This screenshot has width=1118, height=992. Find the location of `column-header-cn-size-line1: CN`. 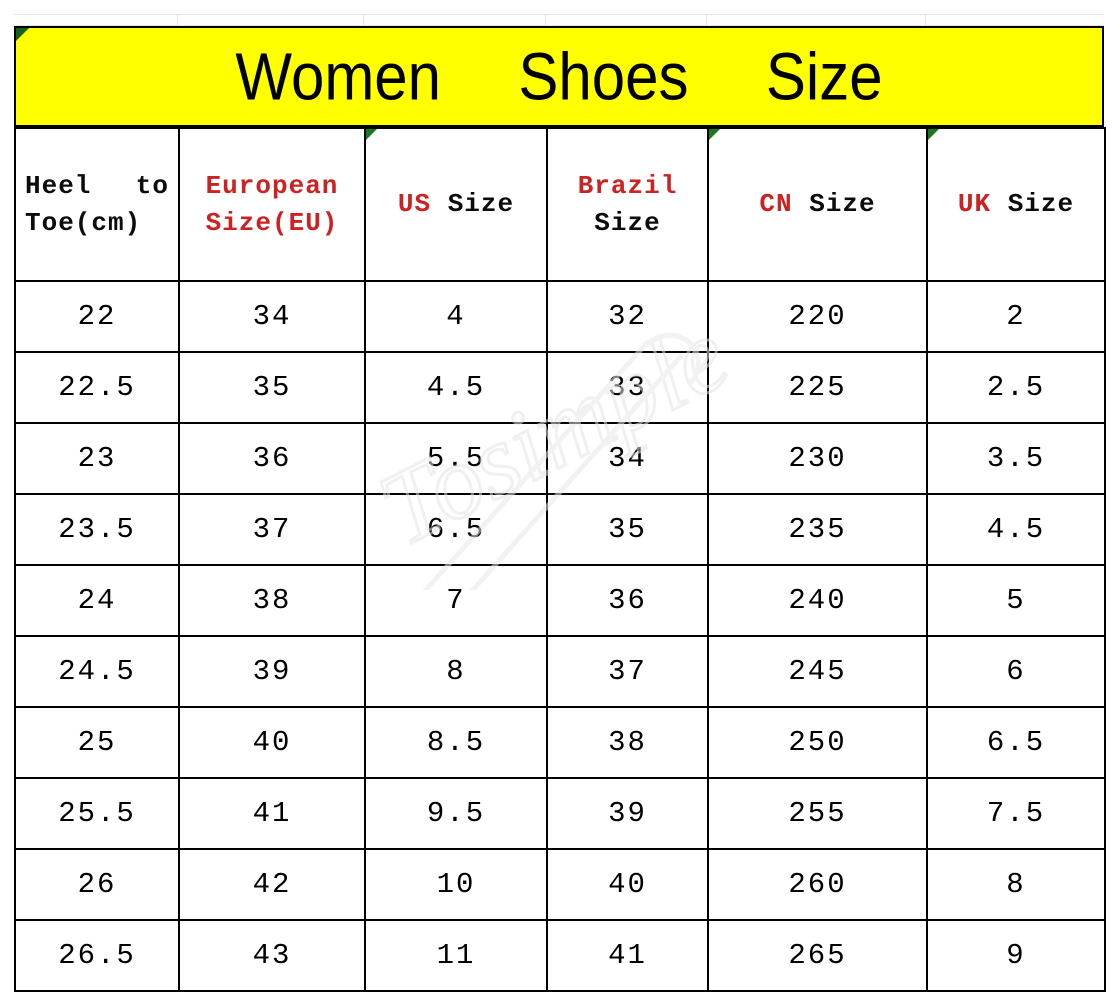

column-header-cn-size-line1: CN is located at coordinates (776, 204).